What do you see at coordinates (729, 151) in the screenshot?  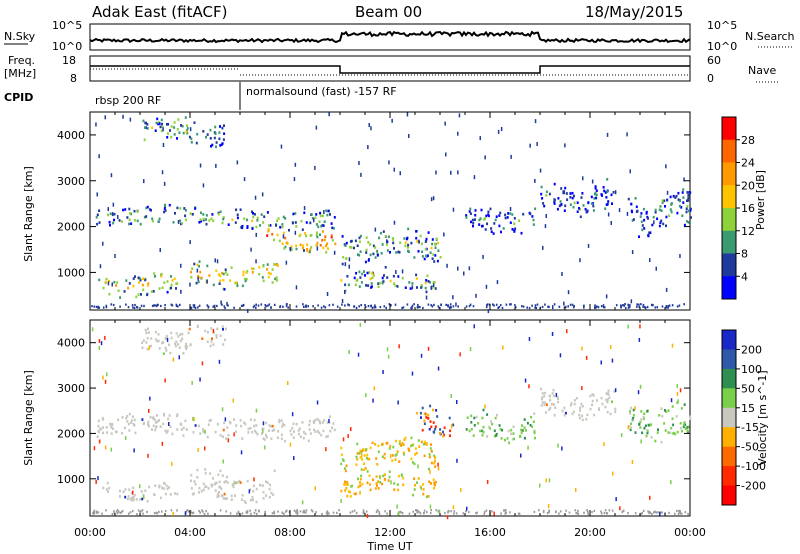 I see `colorbar-swatch` at bounding box center [729, 151].